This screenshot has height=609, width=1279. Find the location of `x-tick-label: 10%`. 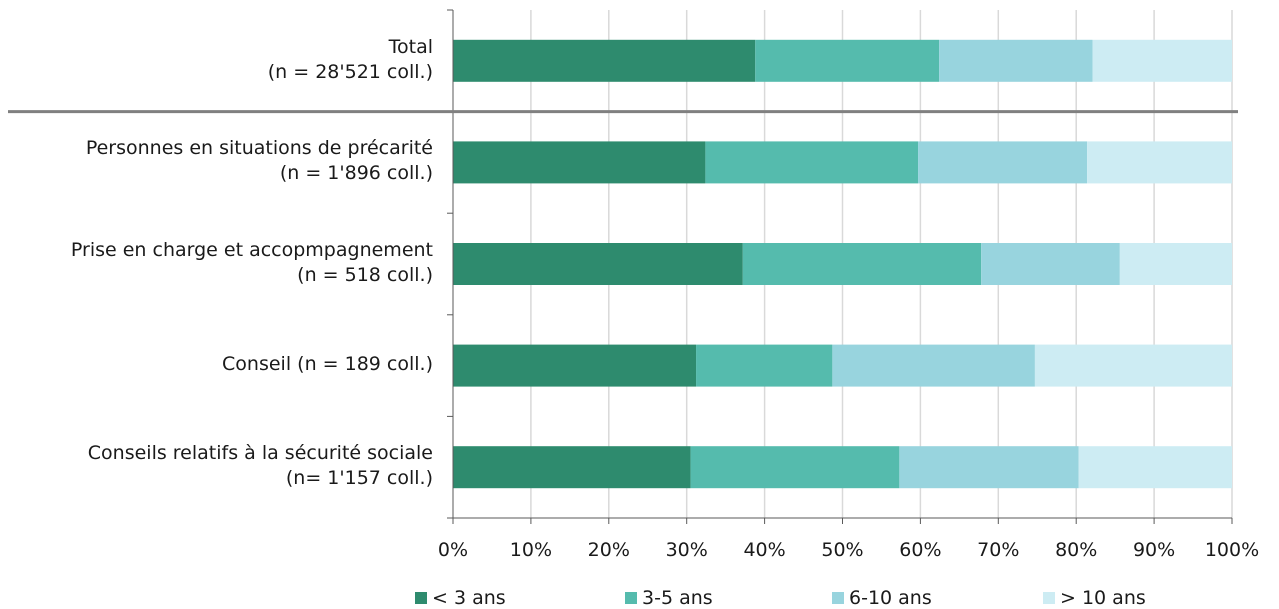

x-tick-label: 10% is located at coordinates (531, 550).